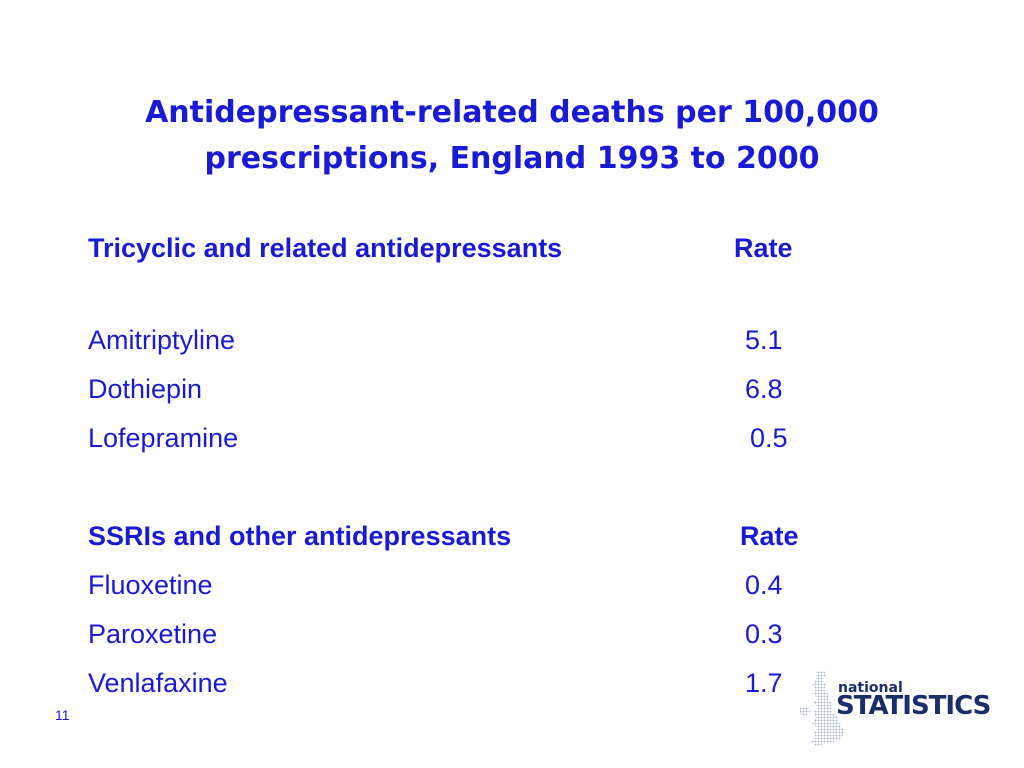 This screenshot has height=768, width=1024. I want to click on ssri-header: SSRIs and other antidepressants, so click(300, 536).